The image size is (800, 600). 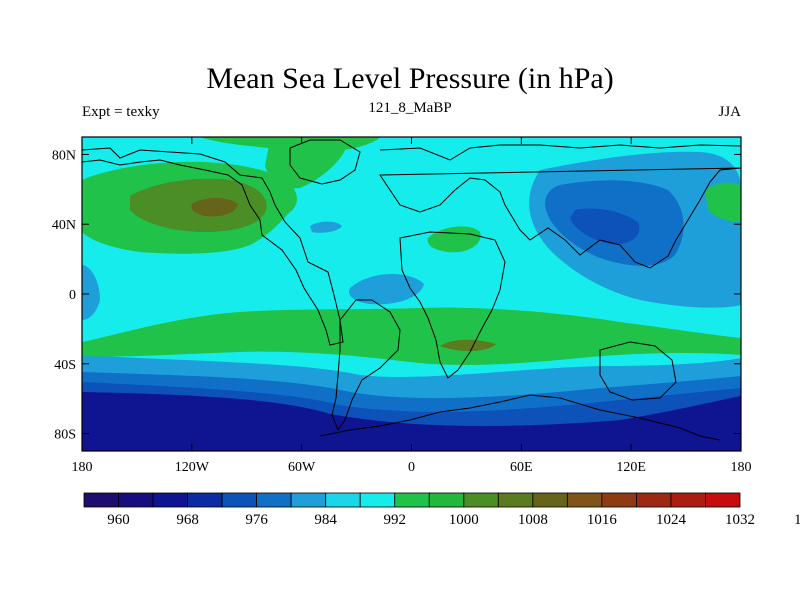 I want to click on band-960-south, so click(x=411, y=421).